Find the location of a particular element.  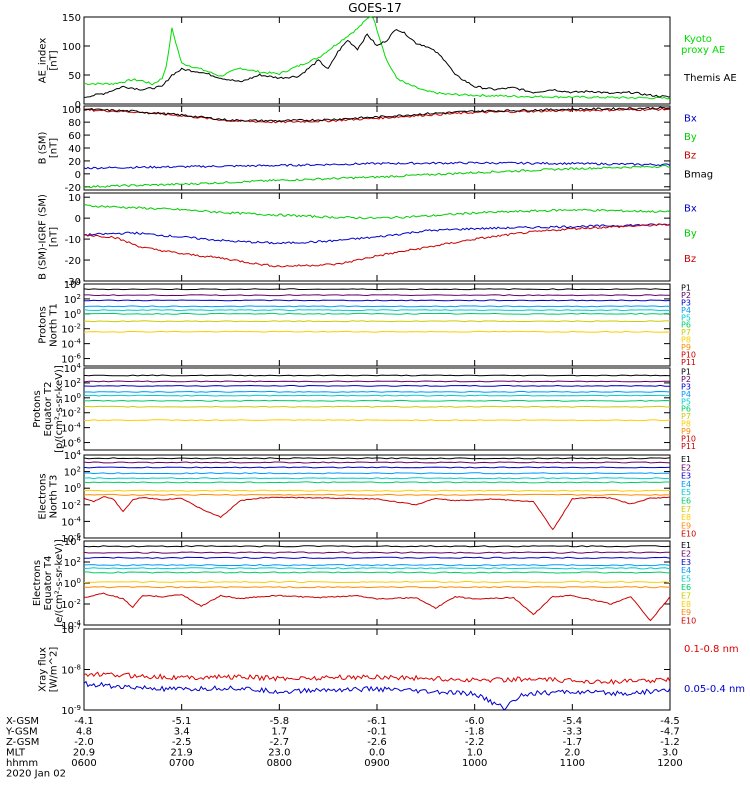

electrons-t3-legend-entry: E2 is located at coordinates (686, 467).